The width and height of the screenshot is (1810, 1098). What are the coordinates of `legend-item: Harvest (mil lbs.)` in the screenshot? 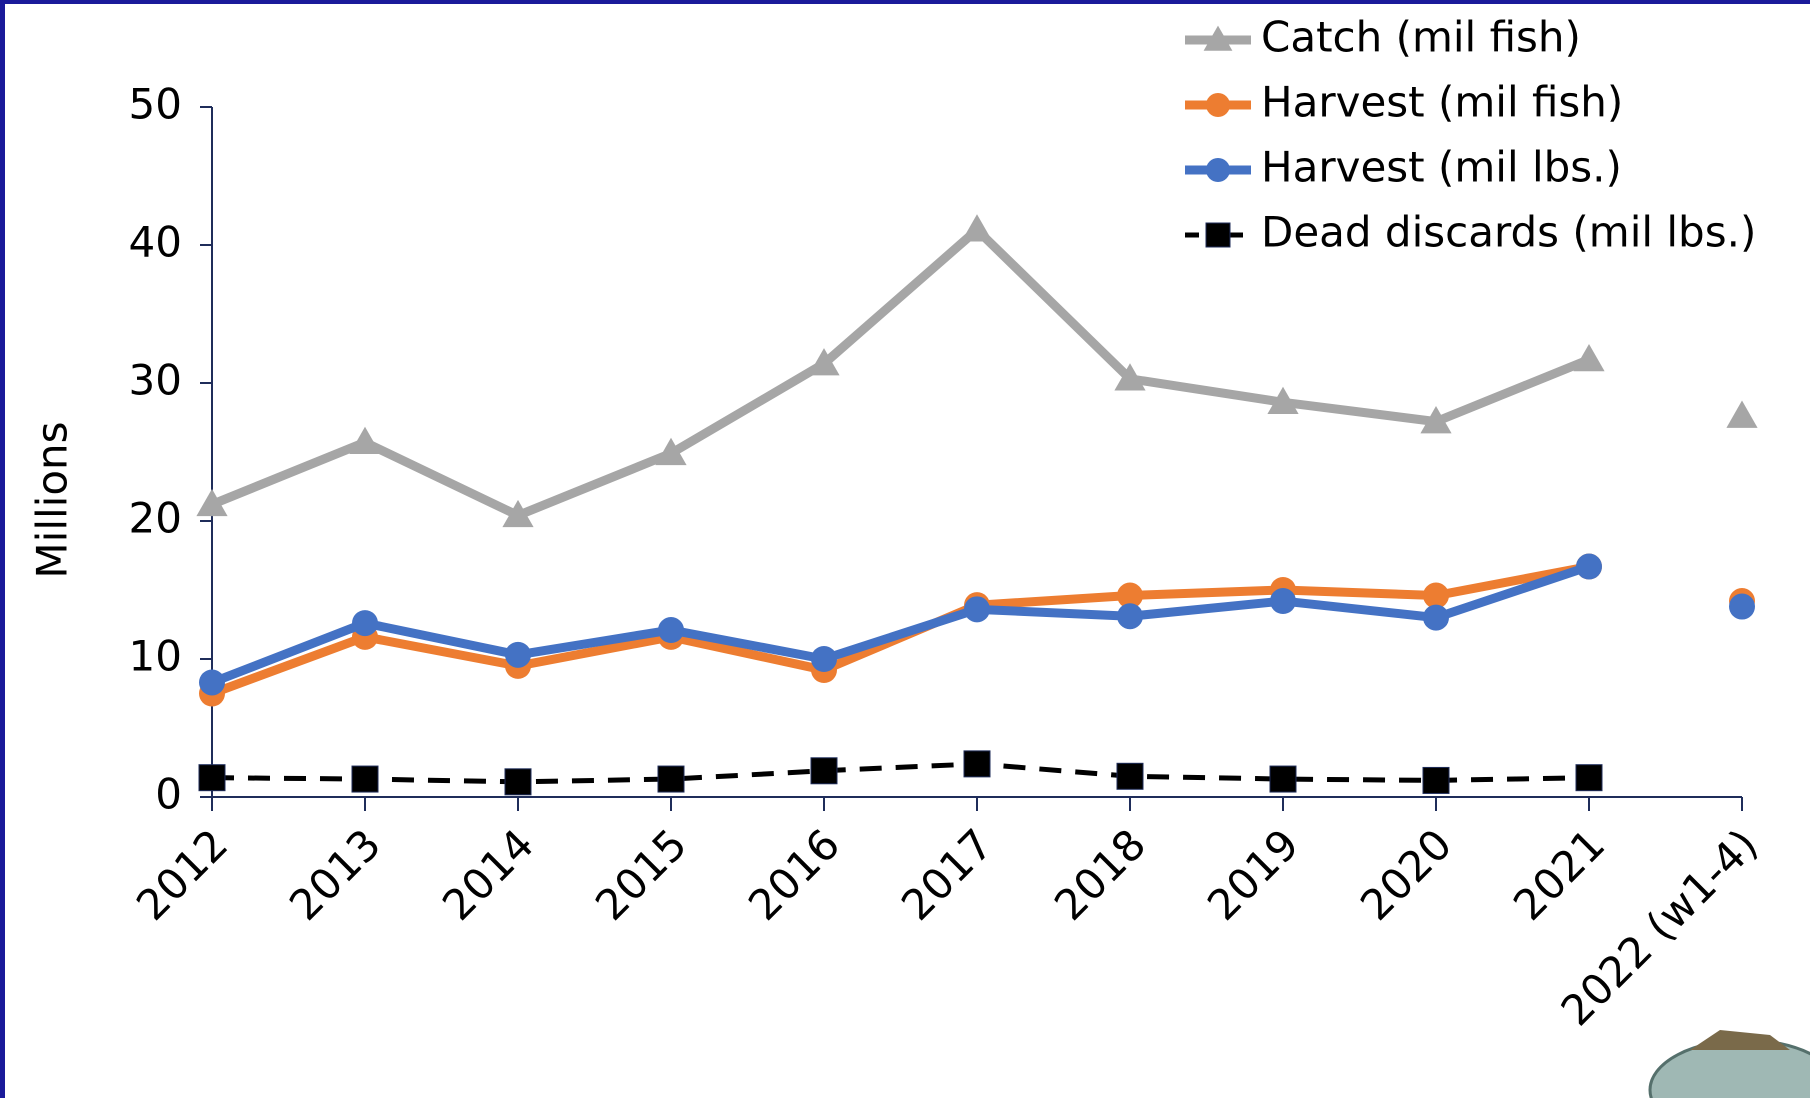 It's located at (1403, 167).